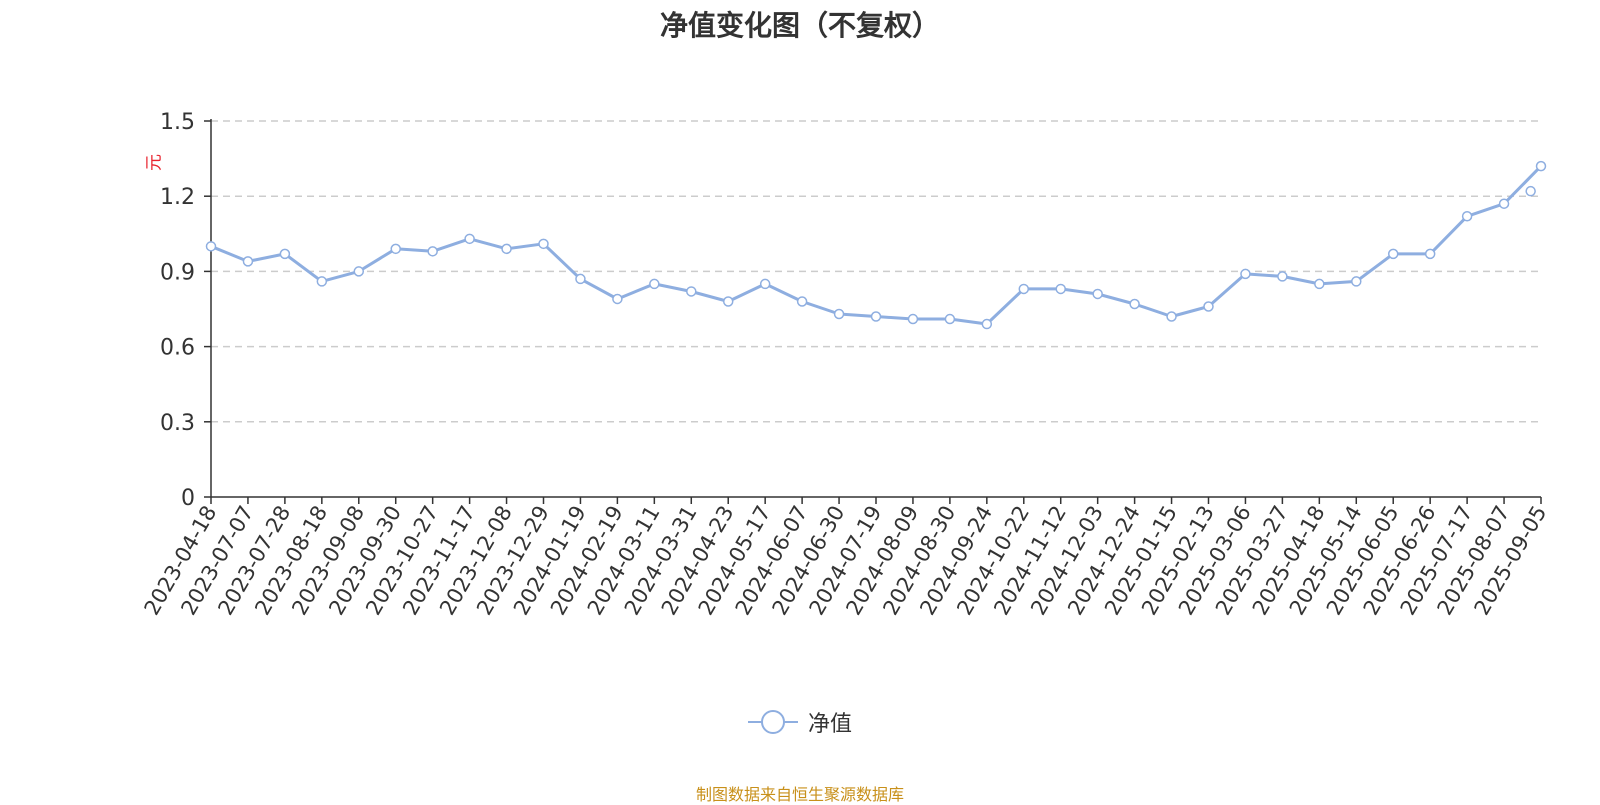 The width and height of the screenshot is (1600, 805). Describe the element at coordinates (772, 722) in the screenshot. I see `legend-line-circle-icon` at that location.